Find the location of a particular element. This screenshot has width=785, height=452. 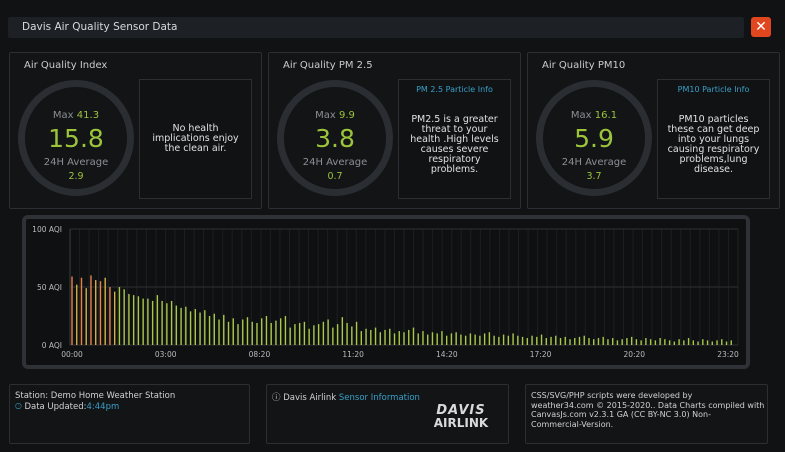

x-tick-label: 03:00 is located at coordinates (166, 354).